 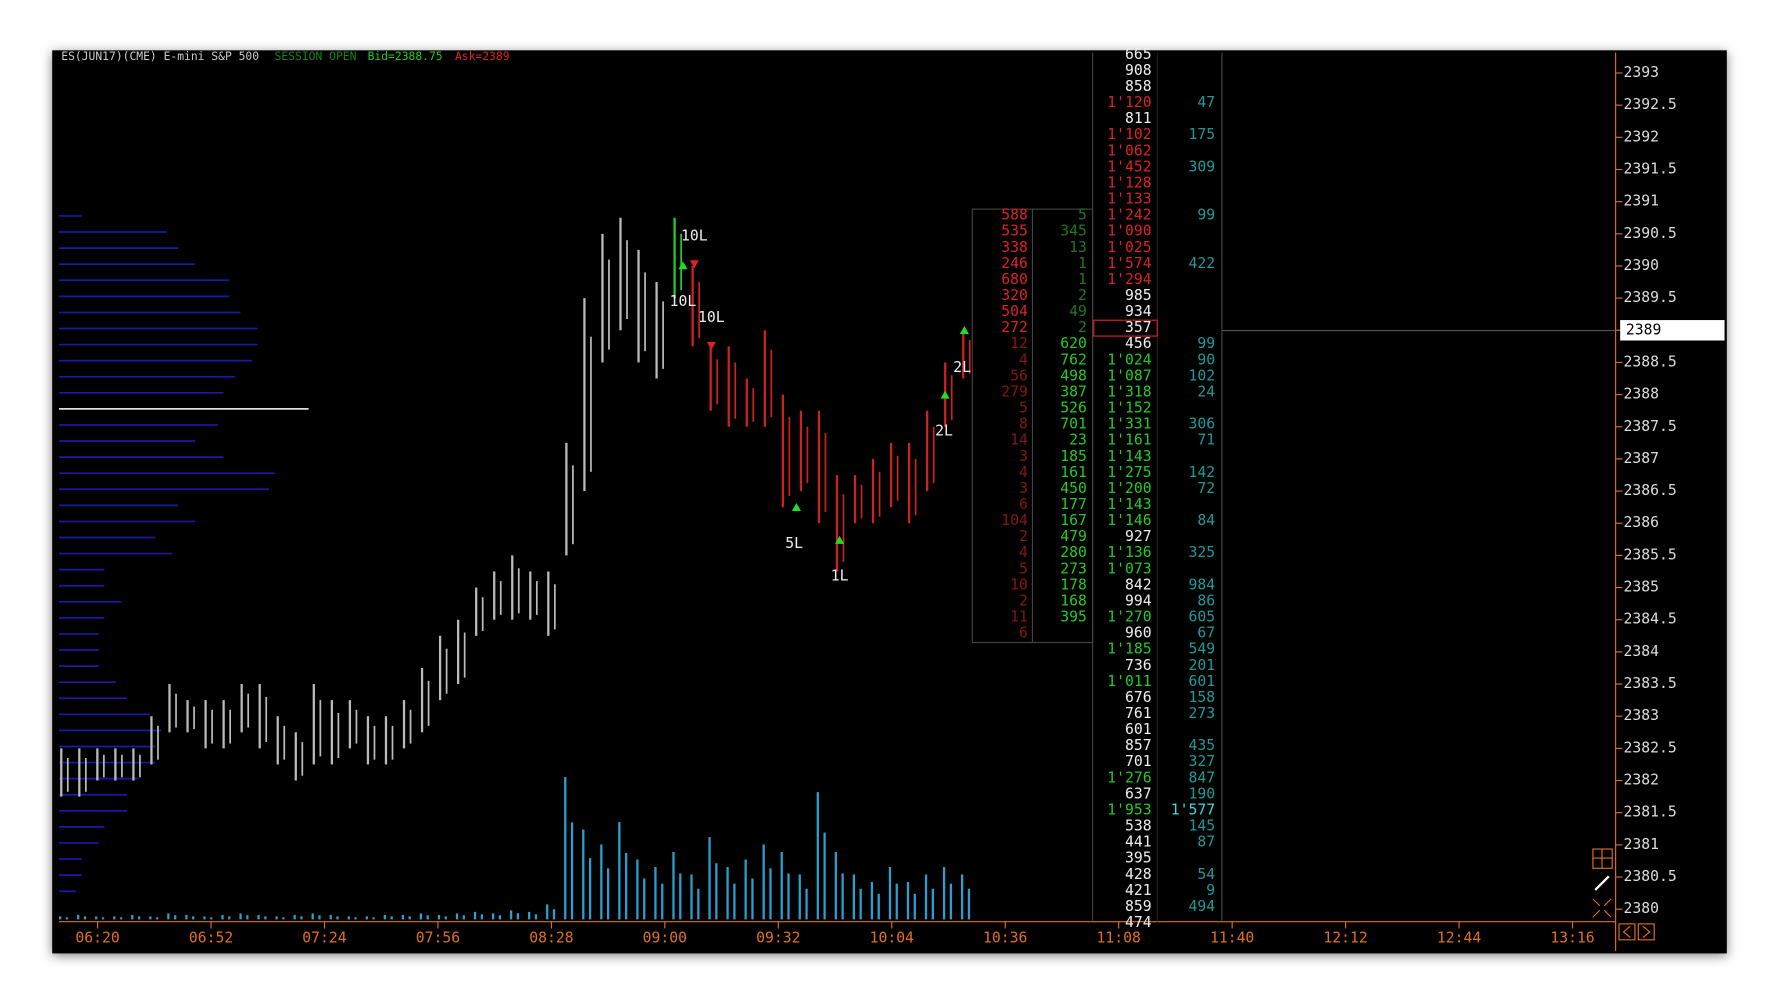 I want to click on price-label: 2380.5, so click(x=1650, y=876).